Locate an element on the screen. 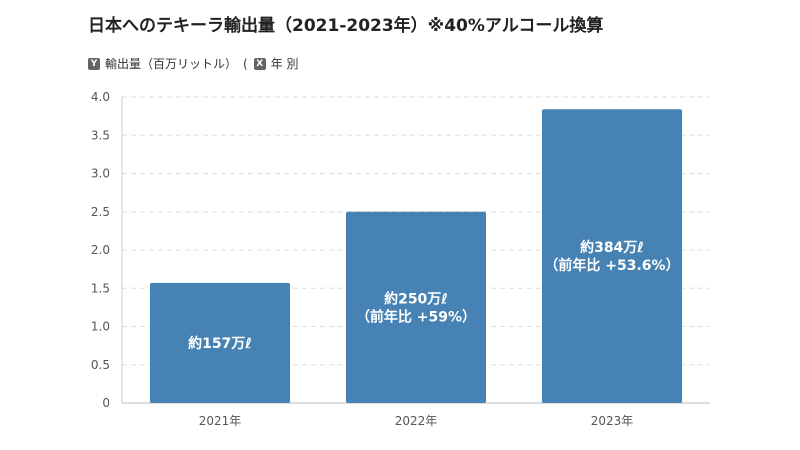 The image size is (800, 450). x-key-badge: X is located at coordinates (259, 63).